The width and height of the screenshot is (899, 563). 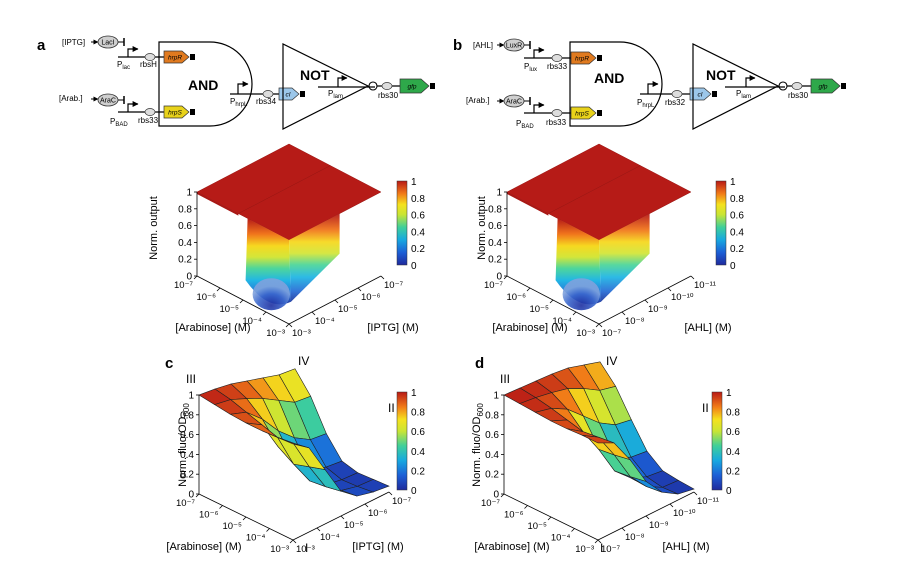 I want to click on panel-d-y-label: [AHL] (M), so click(x=685, y=547).